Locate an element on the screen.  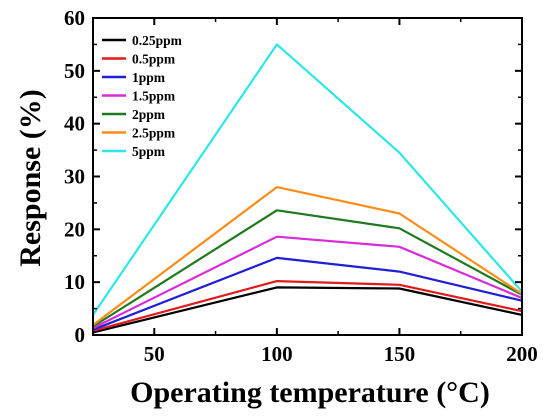
legend-label-2ppm: 2ppm is located at coordinates (149, 114).